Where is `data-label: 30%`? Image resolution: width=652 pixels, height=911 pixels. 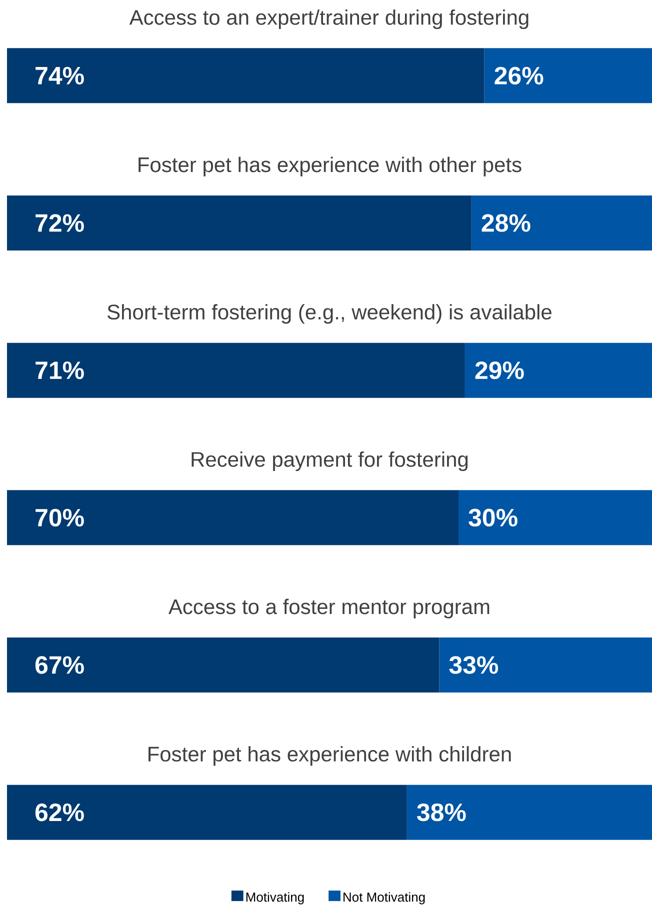 data-label: 30% is located at coordinates (493, 517).